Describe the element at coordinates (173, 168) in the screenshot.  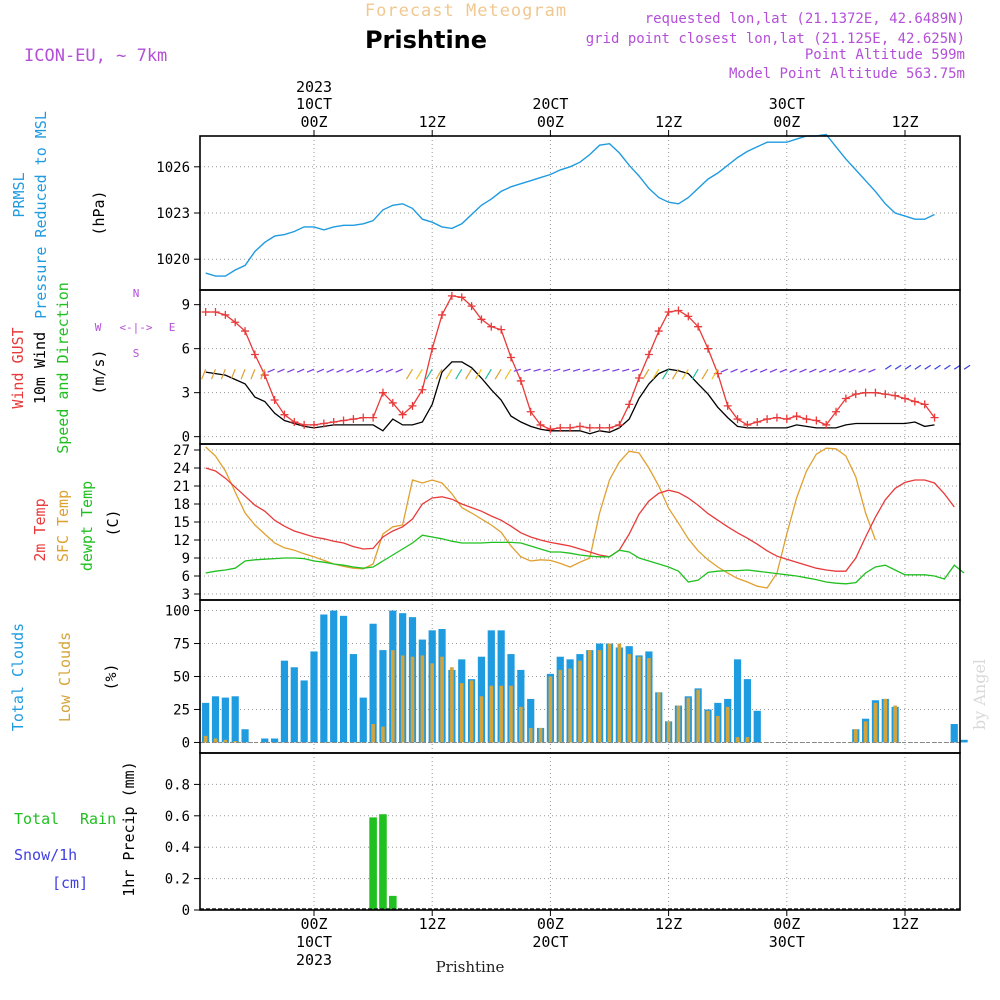
I see `y-tick-label: 1026` at that location.